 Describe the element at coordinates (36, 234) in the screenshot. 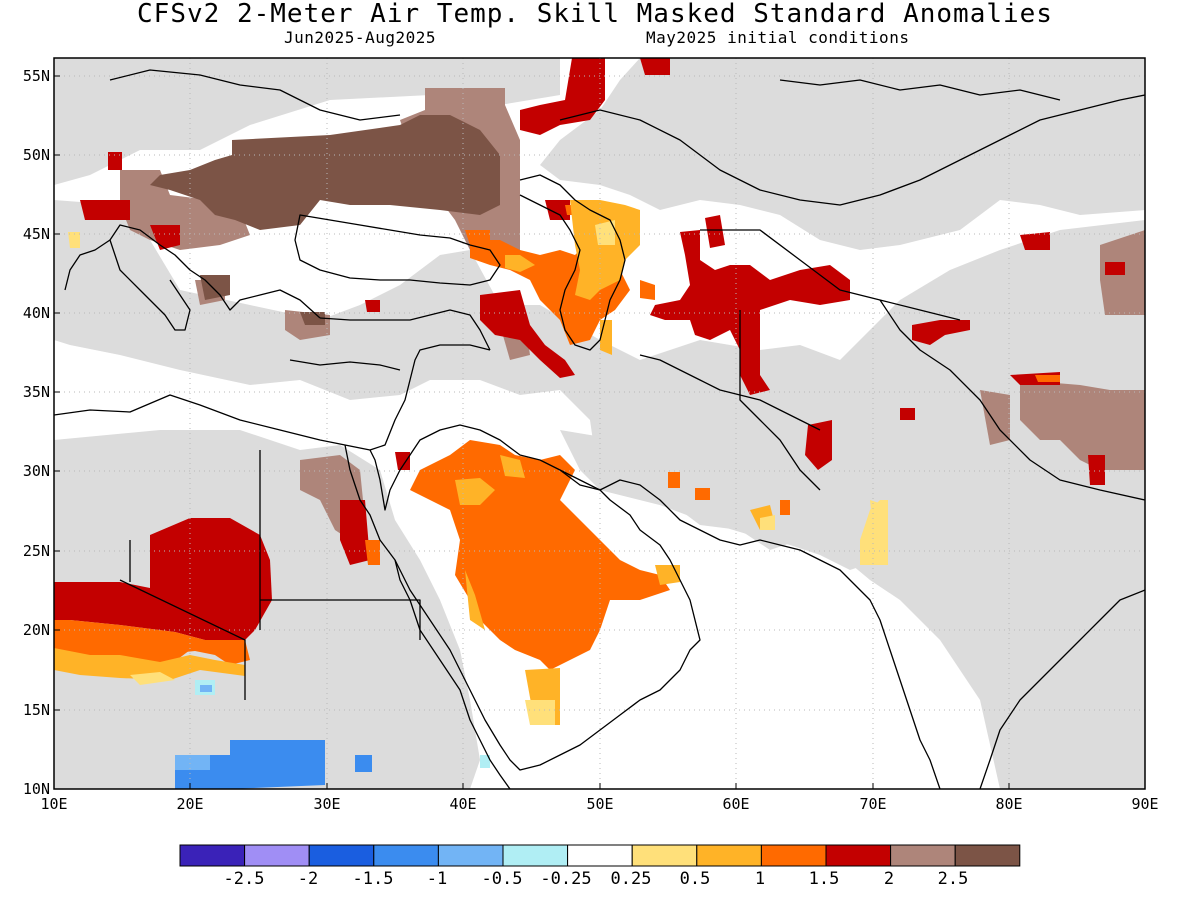

I see `lat-label: 45N` at that location.